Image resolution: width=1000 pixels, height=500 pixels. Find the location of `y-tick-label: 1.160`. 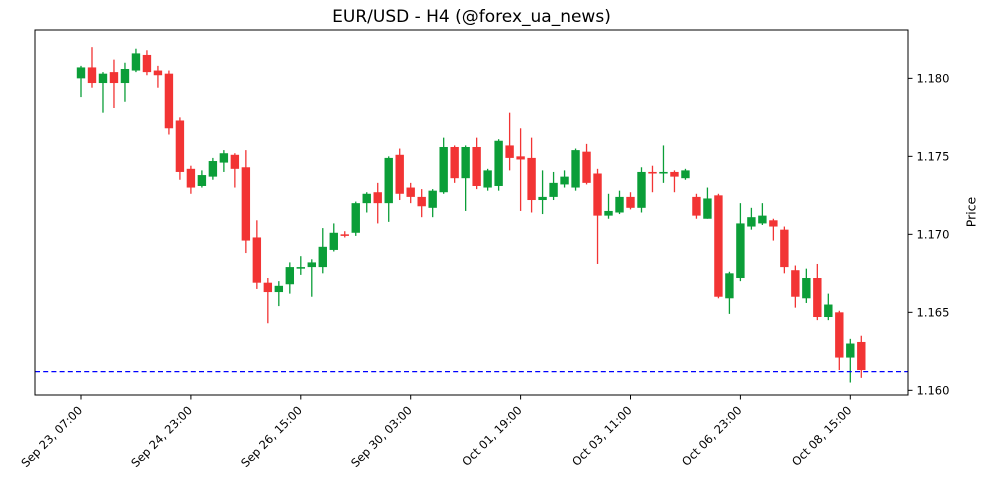

y-tick-label: 1.160 is located at coordinates (933, 390).